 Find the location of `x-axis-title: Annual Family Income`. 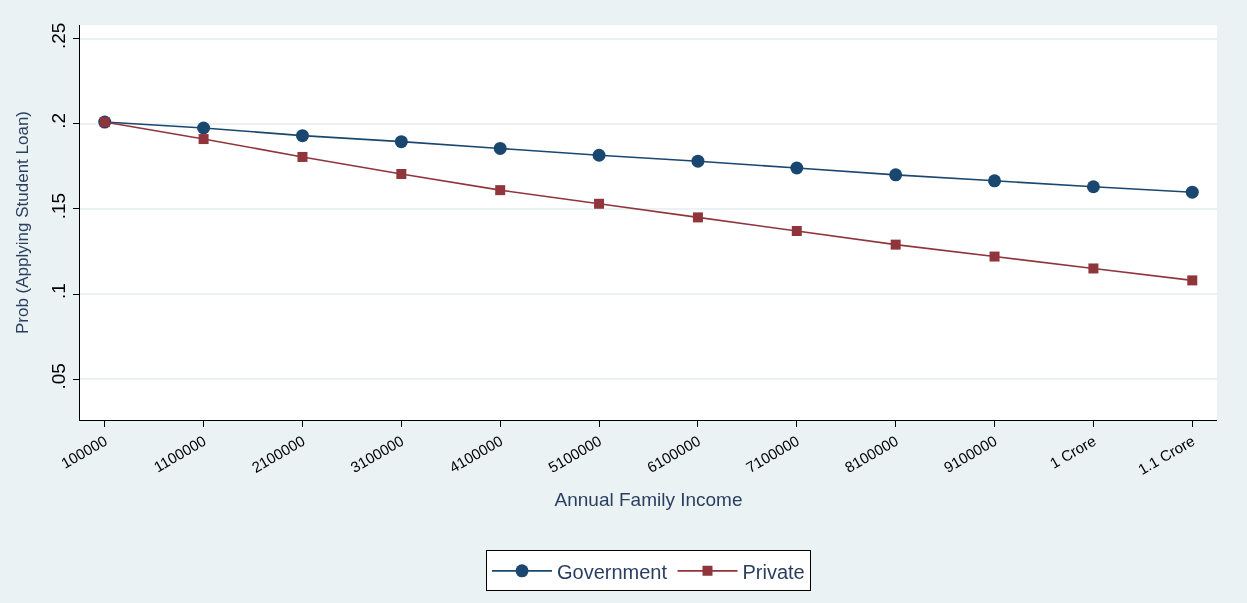

x-axis-title: Annual Family Income is located at coordinates (648, 499).